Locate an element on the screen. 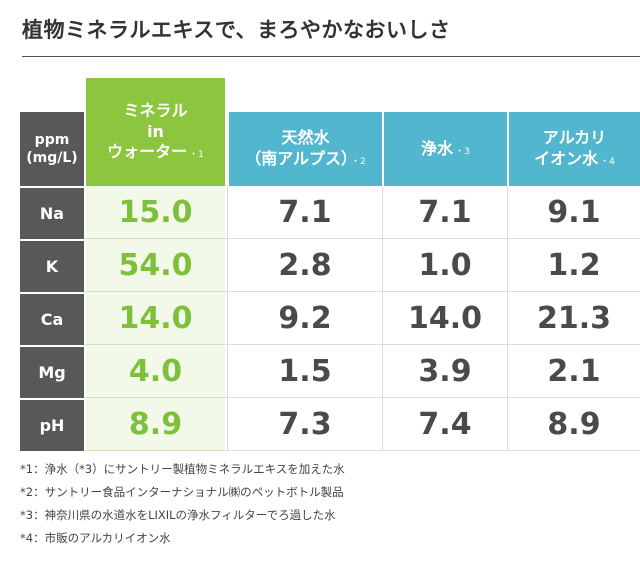 The height and width of the screenshot is (561, 640). column-header-mineral-in-water: ミネラル in ウォーター ・1 is located at coordinates (155, 132).